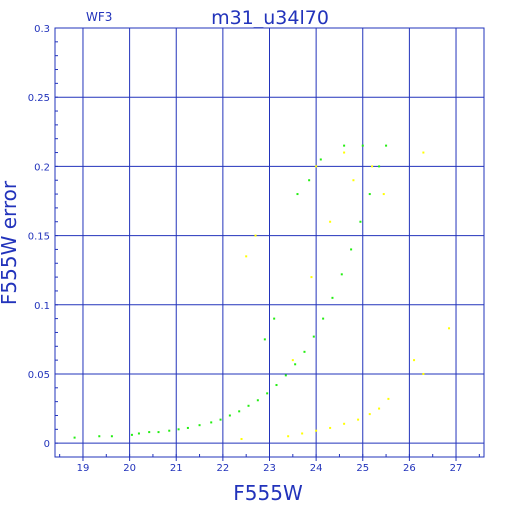  I want to click on y-tick-label: 0, so click(47, 444).